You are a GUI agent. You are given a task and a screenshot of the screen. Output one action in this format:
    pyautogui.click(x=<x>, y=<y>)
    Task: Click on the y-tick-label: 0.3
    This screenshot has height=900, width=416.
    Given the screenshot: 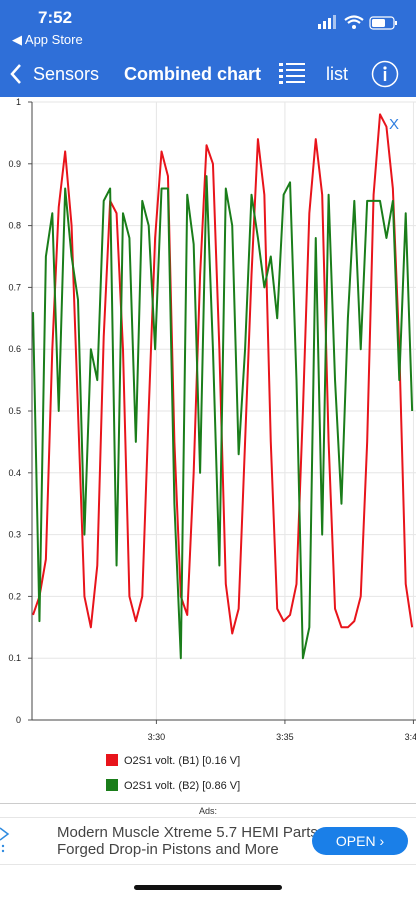 What is the action you would take?
    pyautogui.click(x=14, y=535)
    